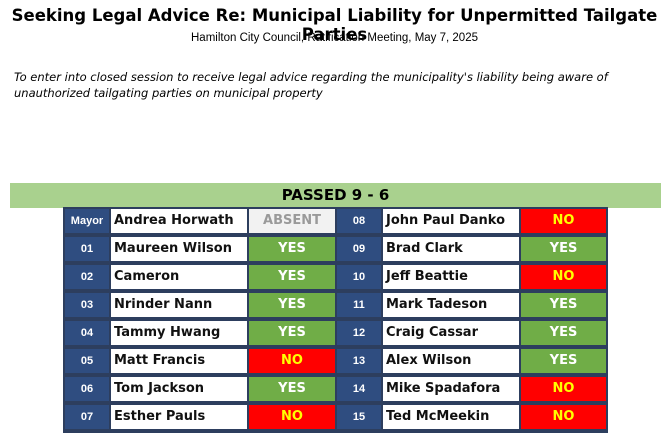 The width and height of the screenshot is (669, 446). What do you see at coordinates (359, 249) in the screenshot?
I see `ward-number: 09` at bounding box center [359, 249].